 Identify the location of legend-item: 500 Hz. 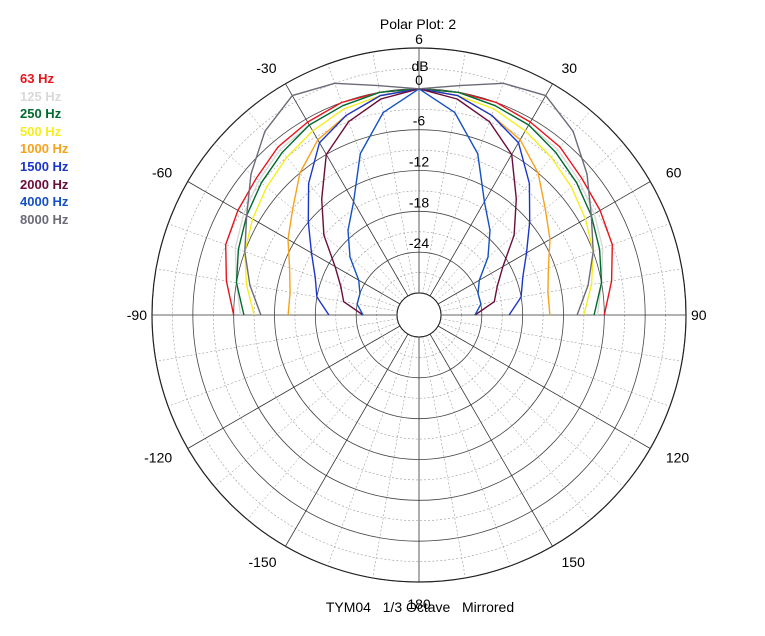
(41, 131).